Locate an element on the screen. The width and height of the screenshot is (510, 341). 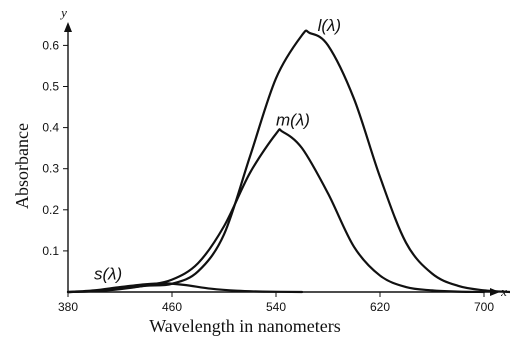
y-tick-label: 0.4 is located at coordinates (50, 128).